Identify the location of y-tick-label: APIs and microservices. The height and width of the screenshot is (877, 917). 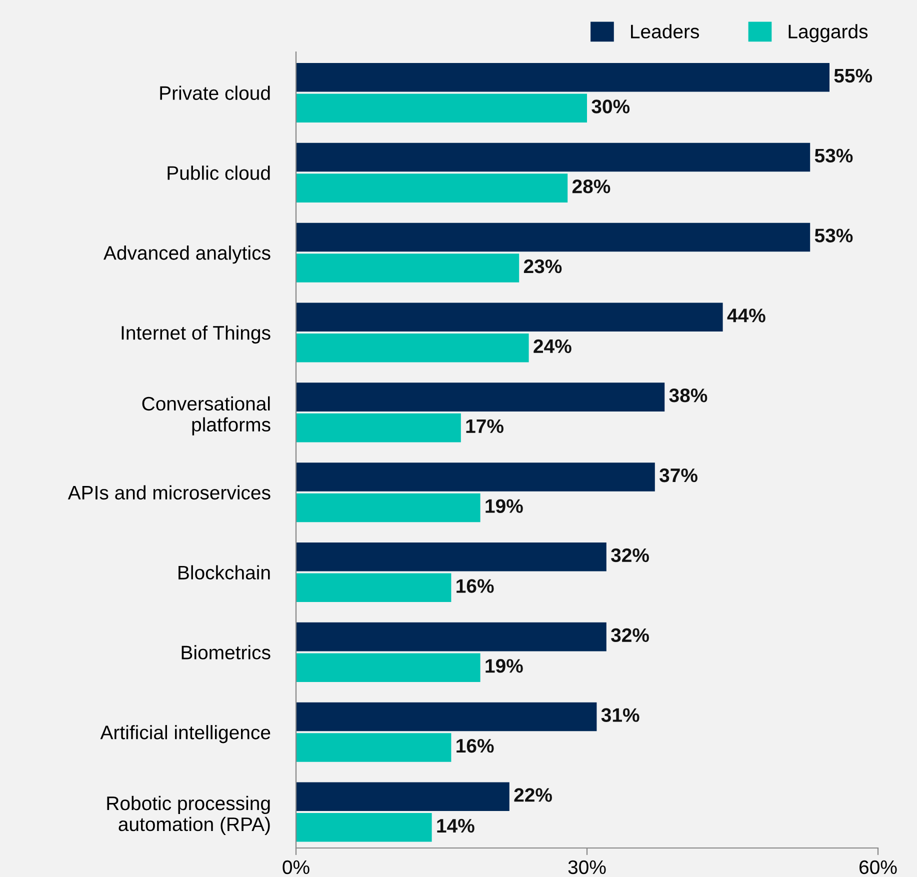
(169, 492).